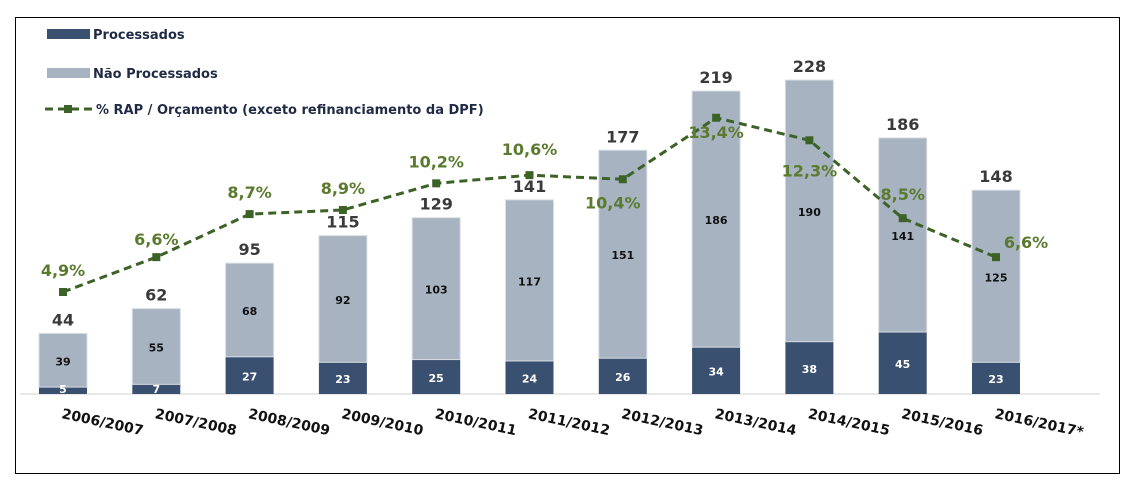  I want to click on data-label-nao-processados: 151, so click(622, 255).